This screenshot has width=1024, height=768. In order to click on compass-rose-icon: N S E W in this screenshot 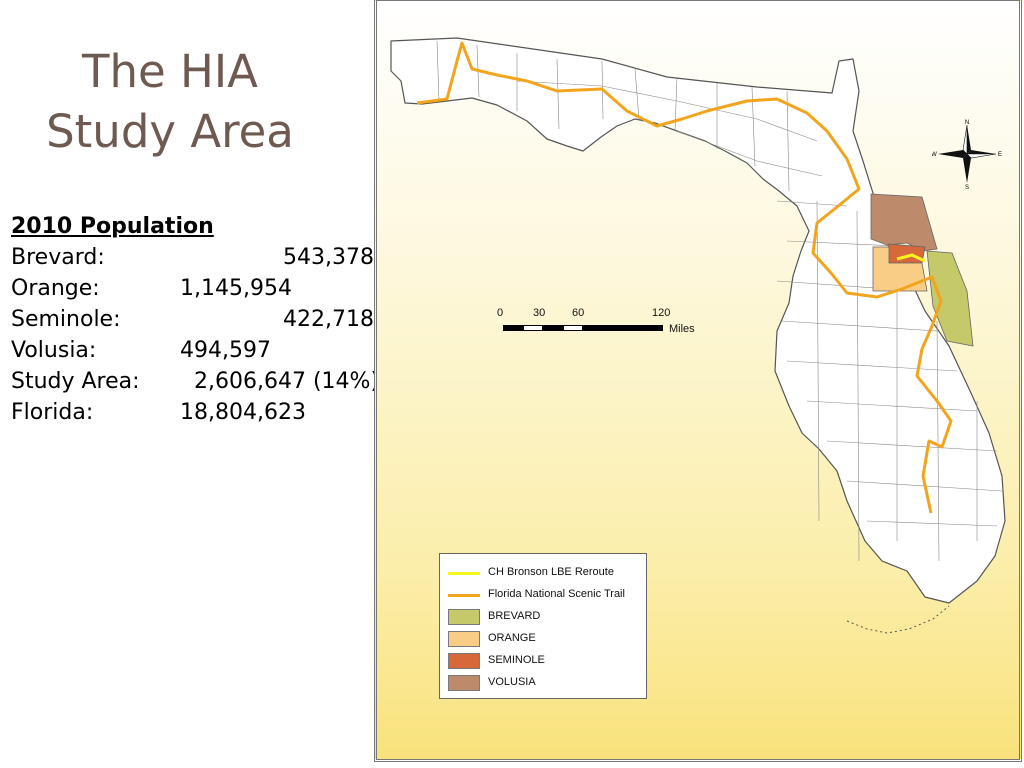, I will do `click(967, 154)`.